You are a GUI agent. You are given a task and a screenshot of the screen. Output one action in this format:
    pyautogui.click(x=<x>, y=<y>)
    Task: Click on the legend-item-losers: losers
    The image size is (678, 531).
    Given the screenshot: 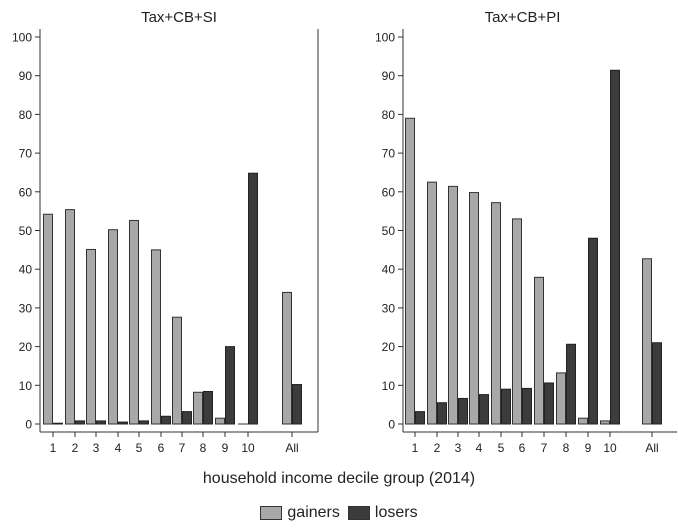 What is the action you would take?
    pyautogui.click(x=382, y=513)
    